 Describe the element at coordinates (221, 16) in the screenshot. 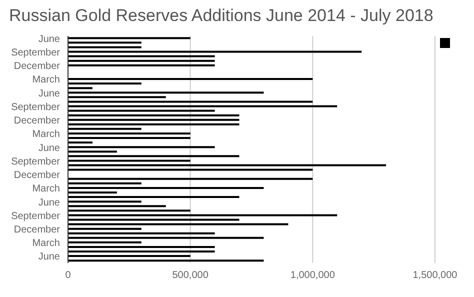

I see `chart-title: Russian Gold Reserves Additions June 2014 - July 2018` at that location.